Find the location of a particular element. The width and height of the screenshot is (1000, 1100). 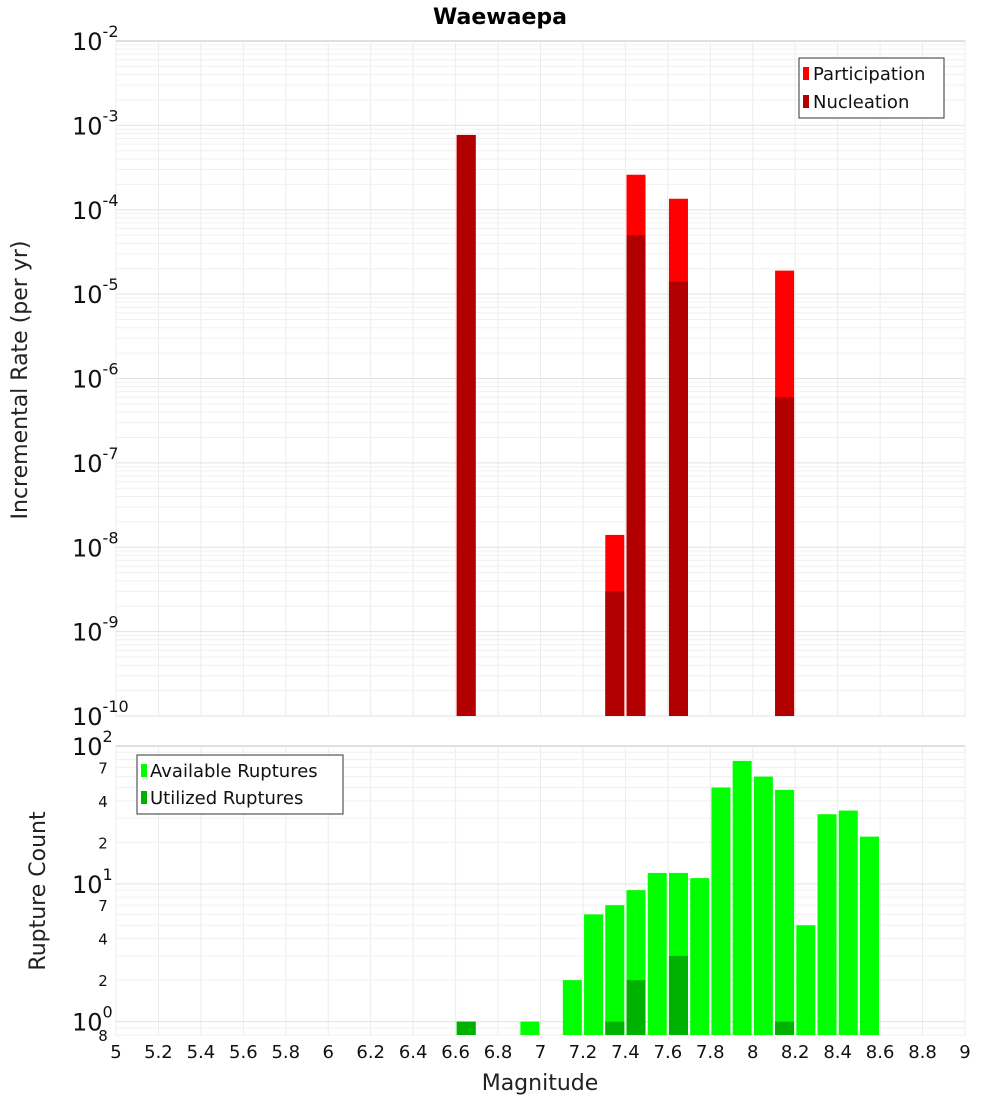

magnitude-x-tick-label: 7 is located at coordinates (540, 1052).